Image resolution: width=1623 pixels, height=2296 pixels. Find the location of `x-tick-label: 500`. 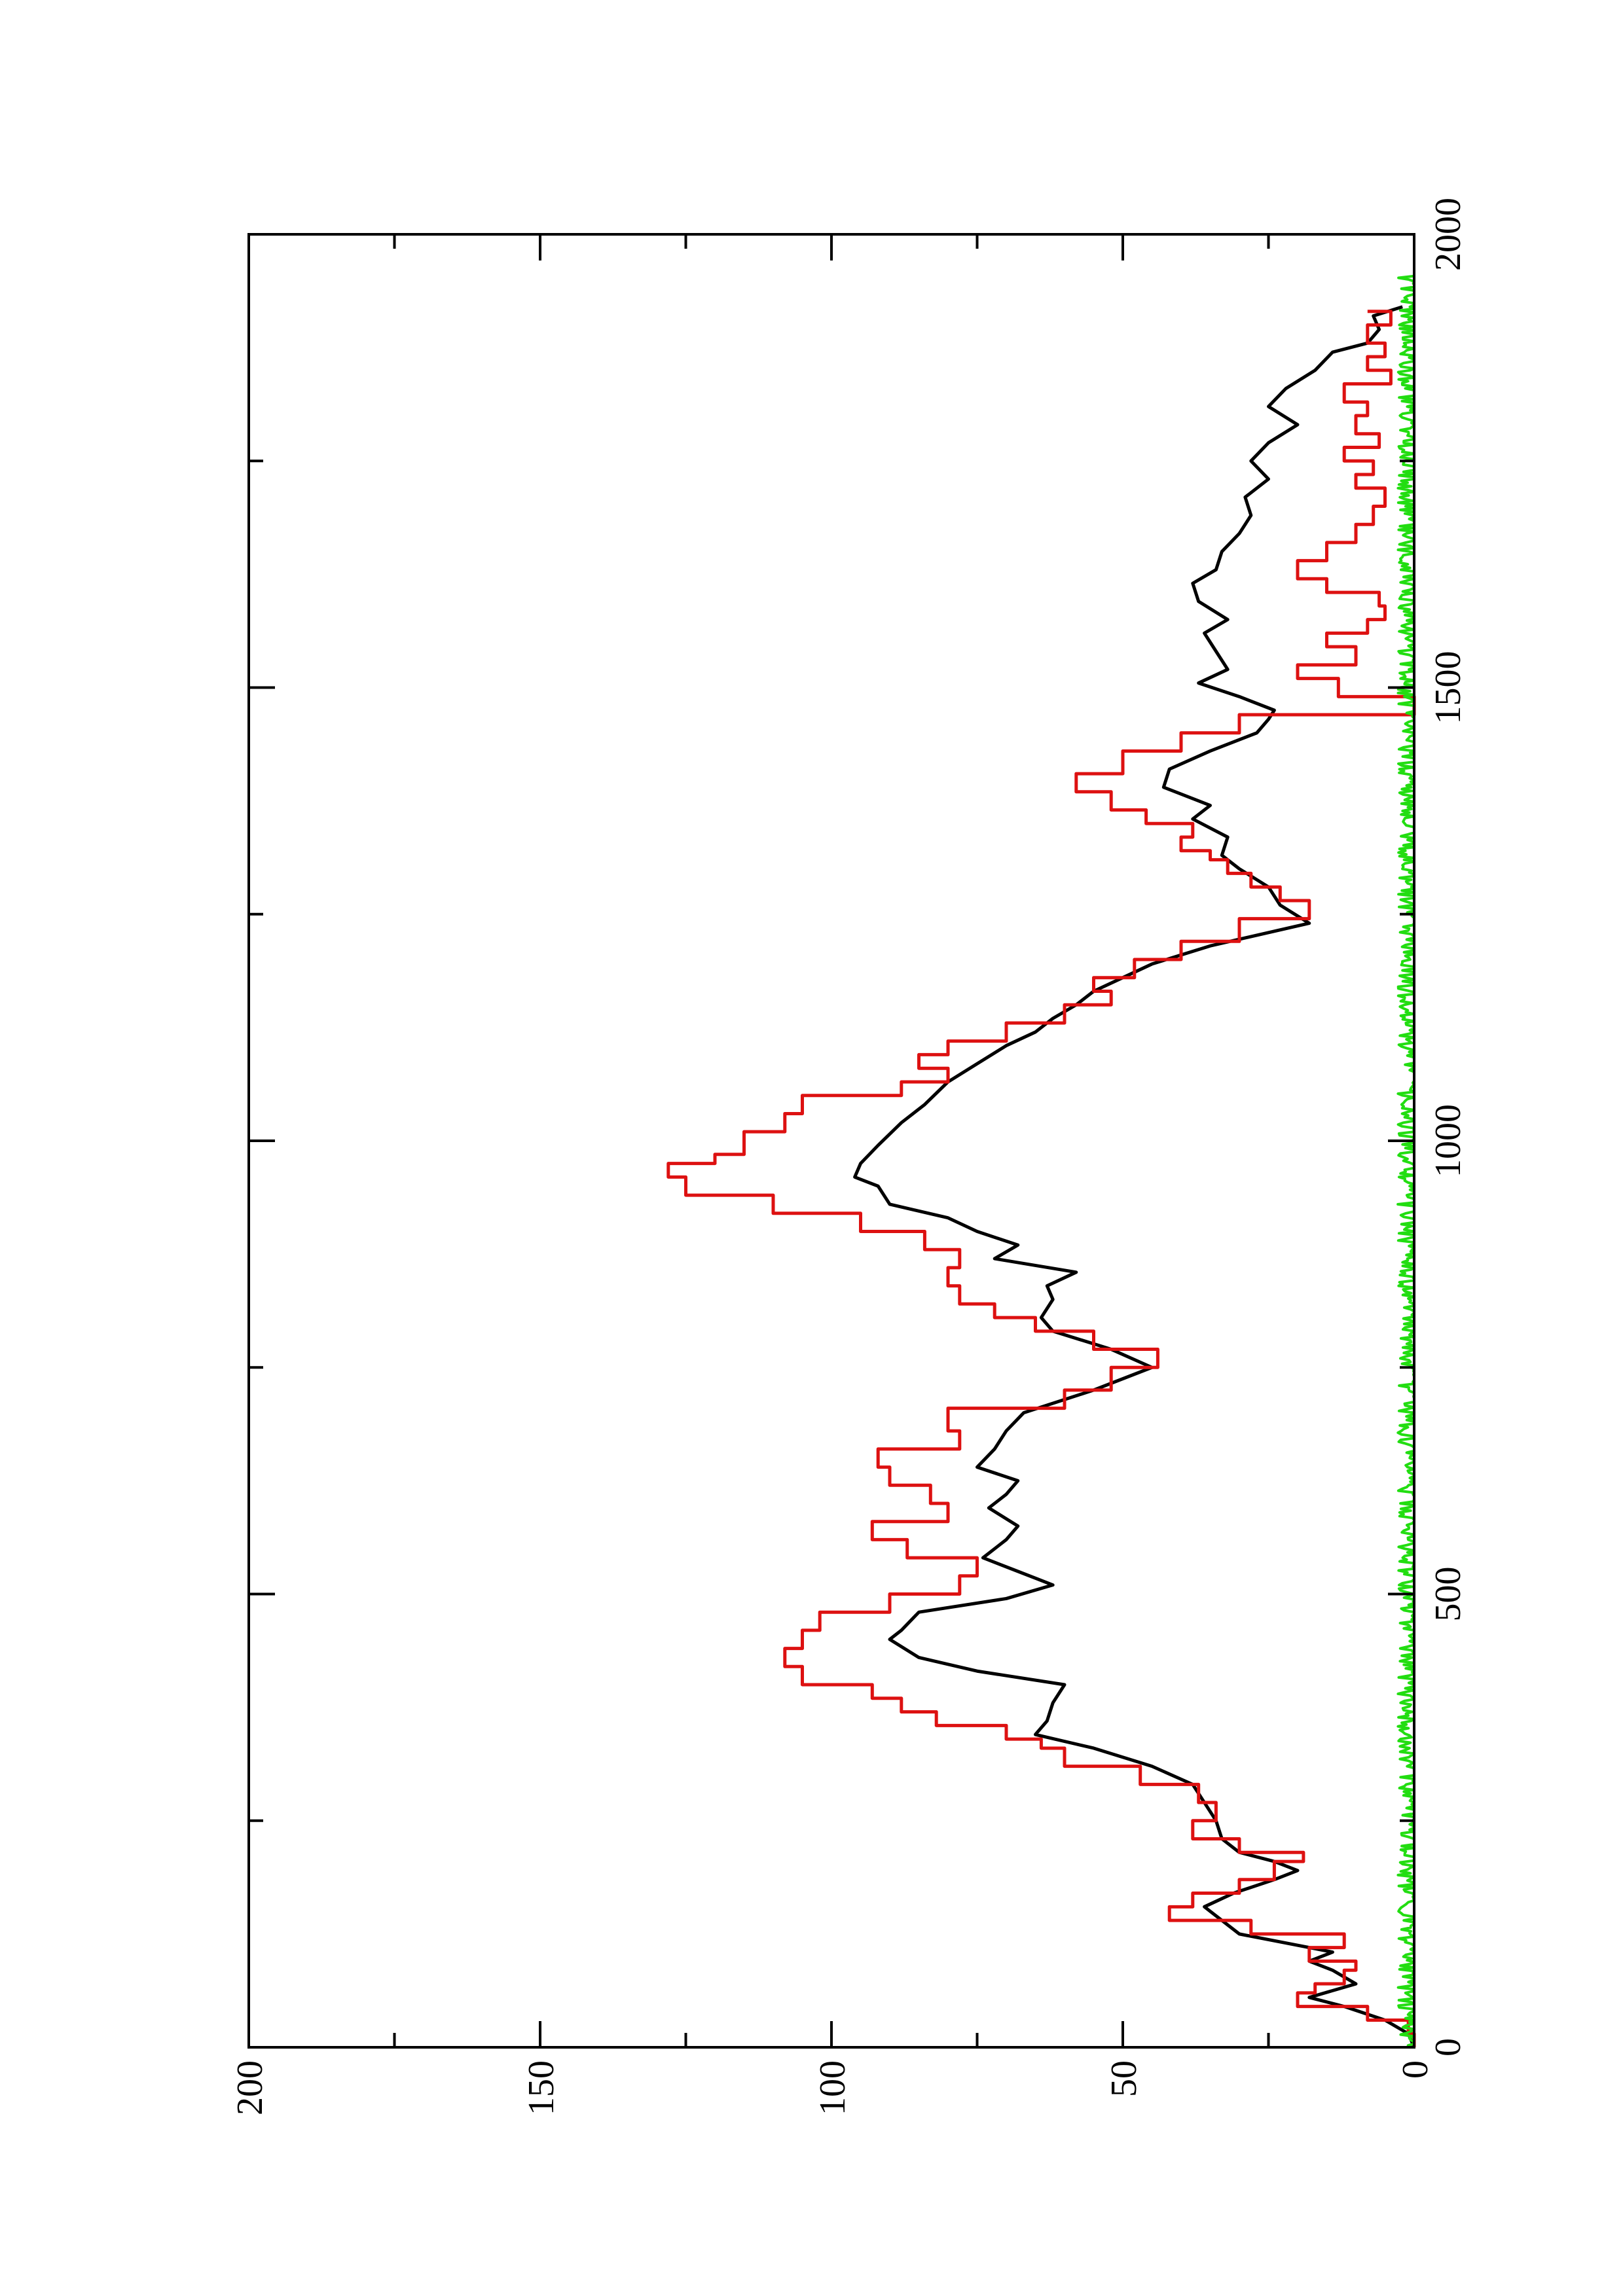

x-tick-label: 500 is located at coordinates (1448, 1594).